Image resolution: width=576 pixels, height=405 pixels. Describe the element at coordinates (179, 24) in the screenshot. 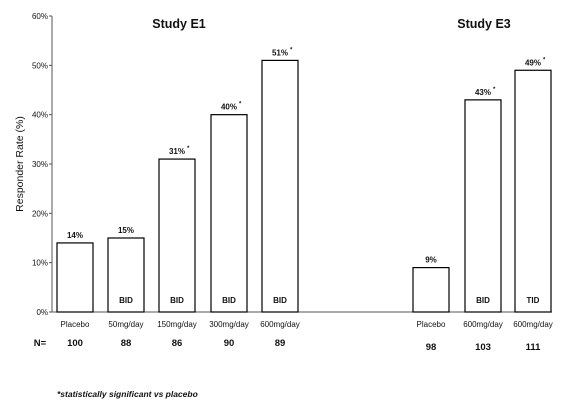

I see `group-title: Study E1` at that location.